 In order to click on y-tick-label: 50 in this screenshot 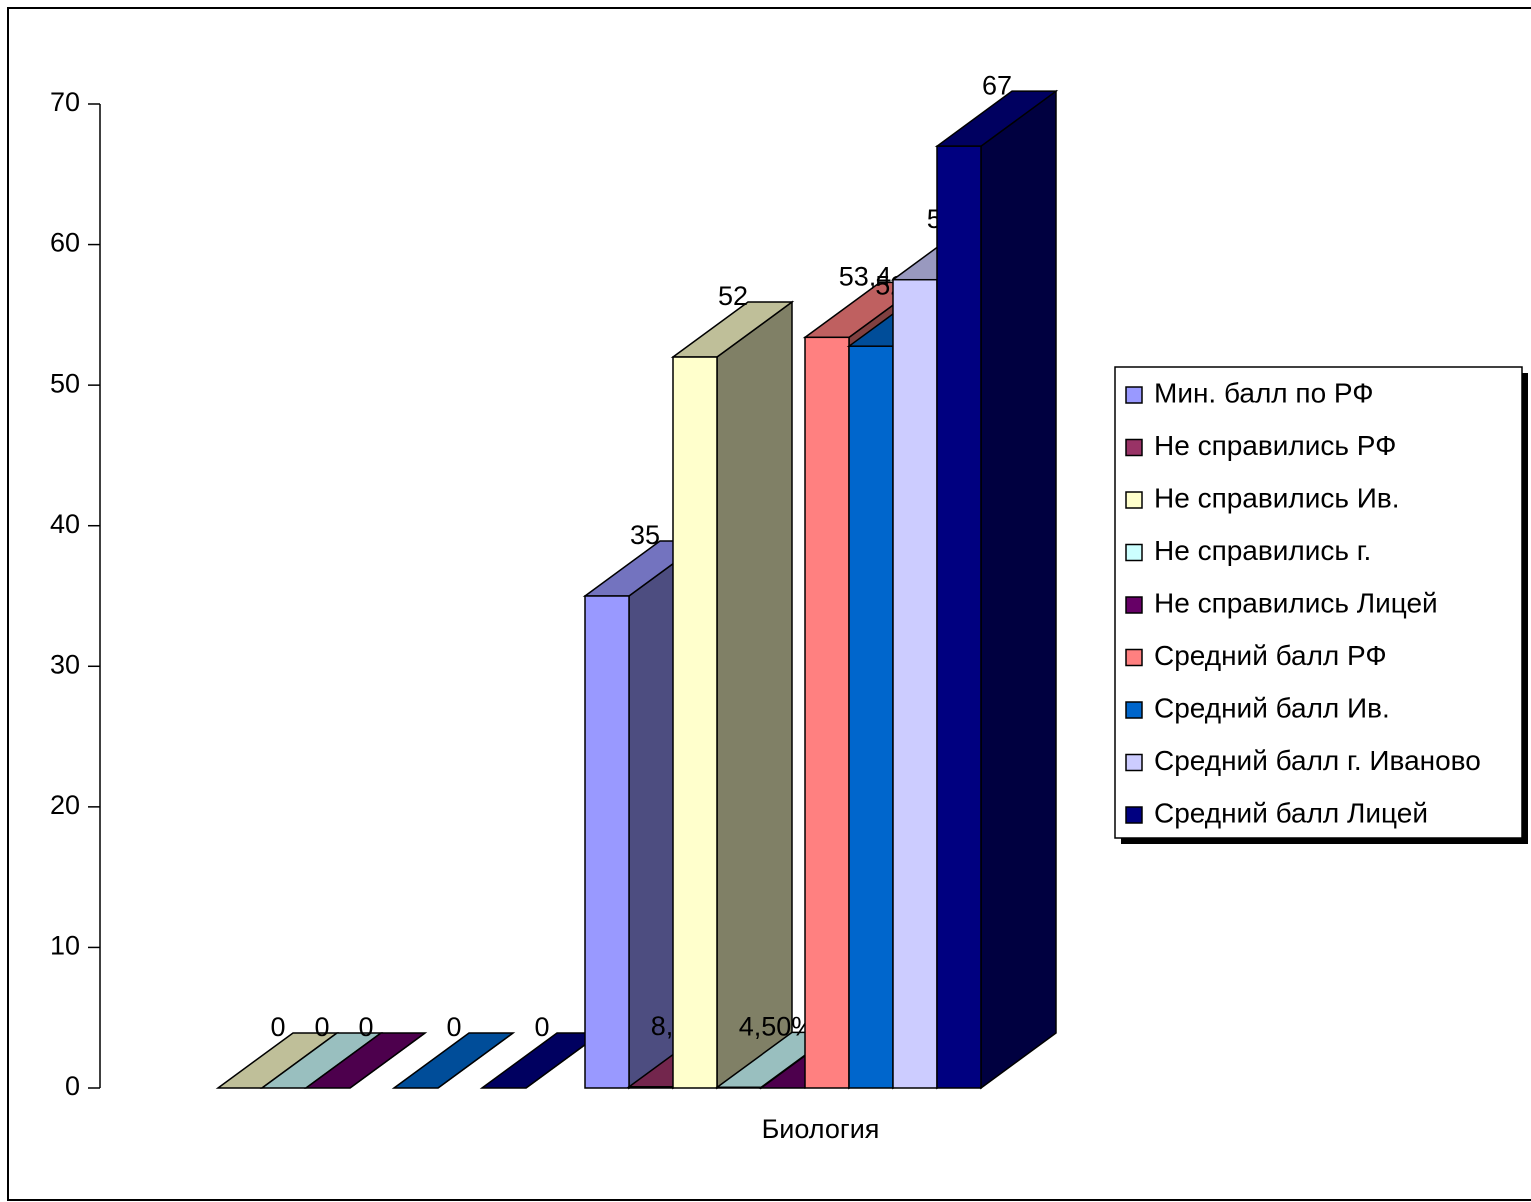, I will do `click(65, 383)`.